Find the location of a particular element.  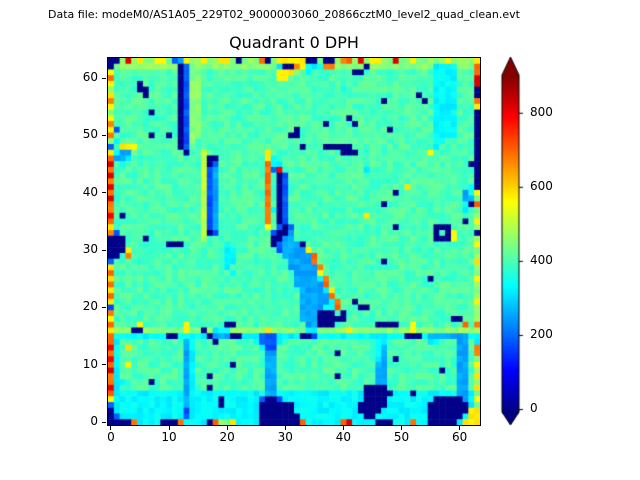

colorbar-tick-label: 200 is located at coordinates (541, 333).